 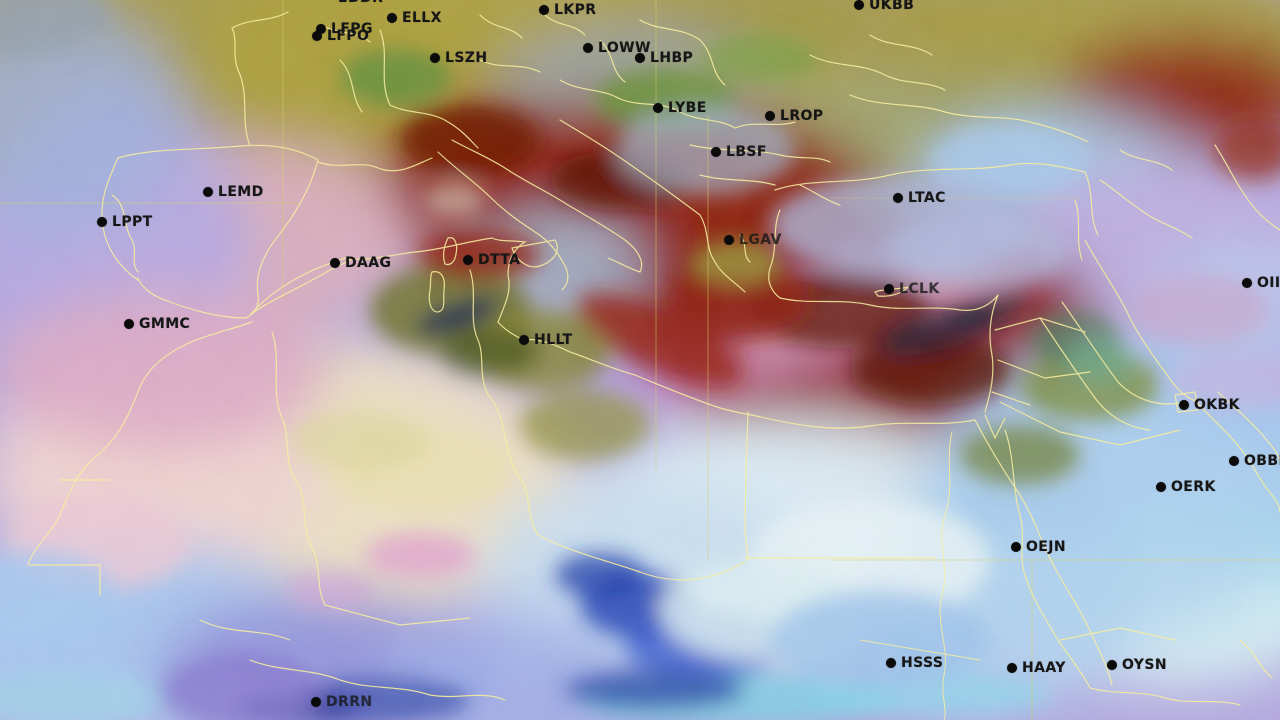 What do you see at coordinates (624, 48) in the screenshot?
I see `station-code: LOWW` at bounding box center [624, 48].